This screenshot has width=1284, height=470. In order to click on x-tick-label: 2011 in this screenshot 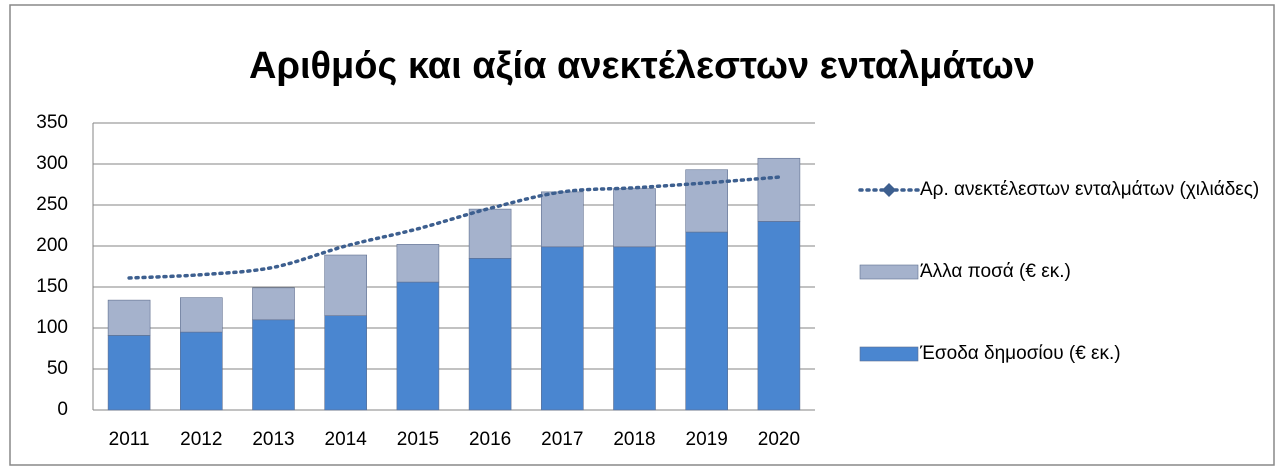, I will do `click(129, 439)`.